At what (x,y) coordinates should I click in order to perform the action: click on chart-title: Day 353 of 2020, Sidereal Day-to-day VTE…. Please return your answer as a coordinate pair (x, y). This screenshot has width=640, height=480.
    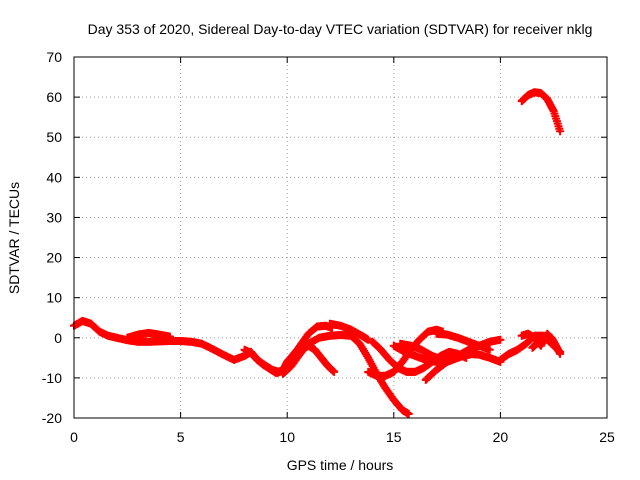
    Looking at the image, I should click on (340, 29).